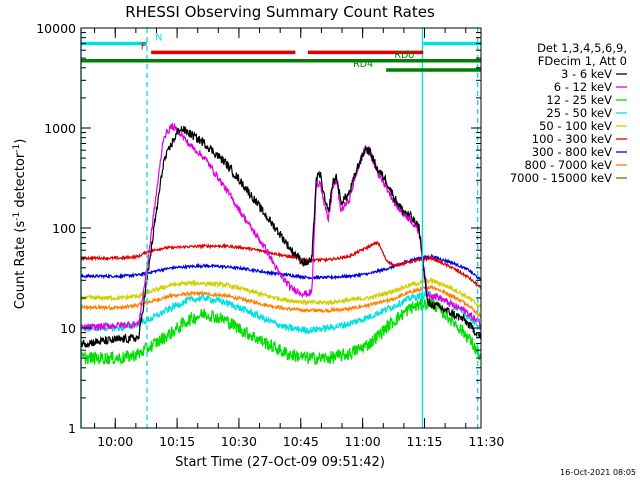  I want to click on datestamp: 16-Oct-2021 08:05, so click(598, 472).